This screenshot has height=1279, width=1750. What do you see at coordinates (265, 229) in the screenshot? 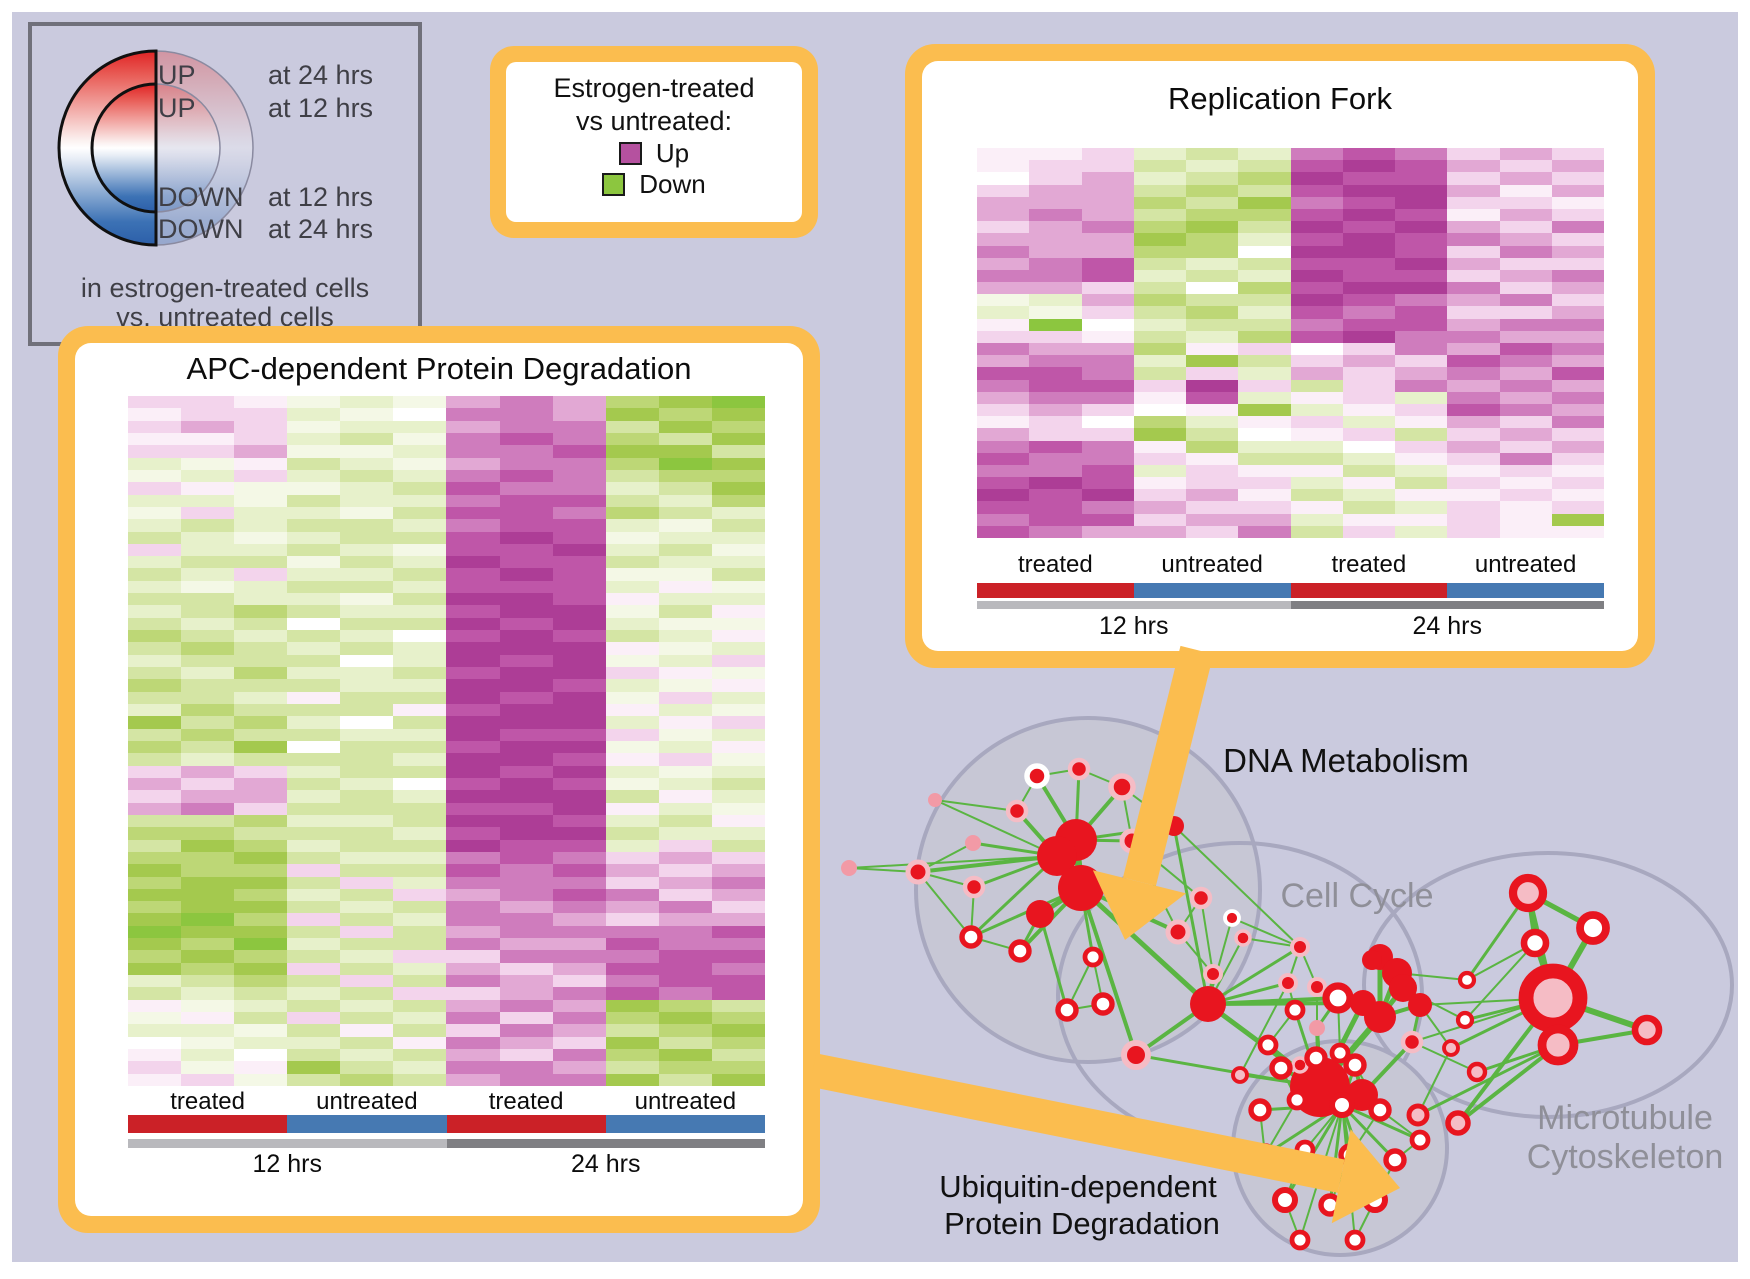
I see `legend-row-down-24: DOWN at 24 hrs` at bounding box center [265, 229].